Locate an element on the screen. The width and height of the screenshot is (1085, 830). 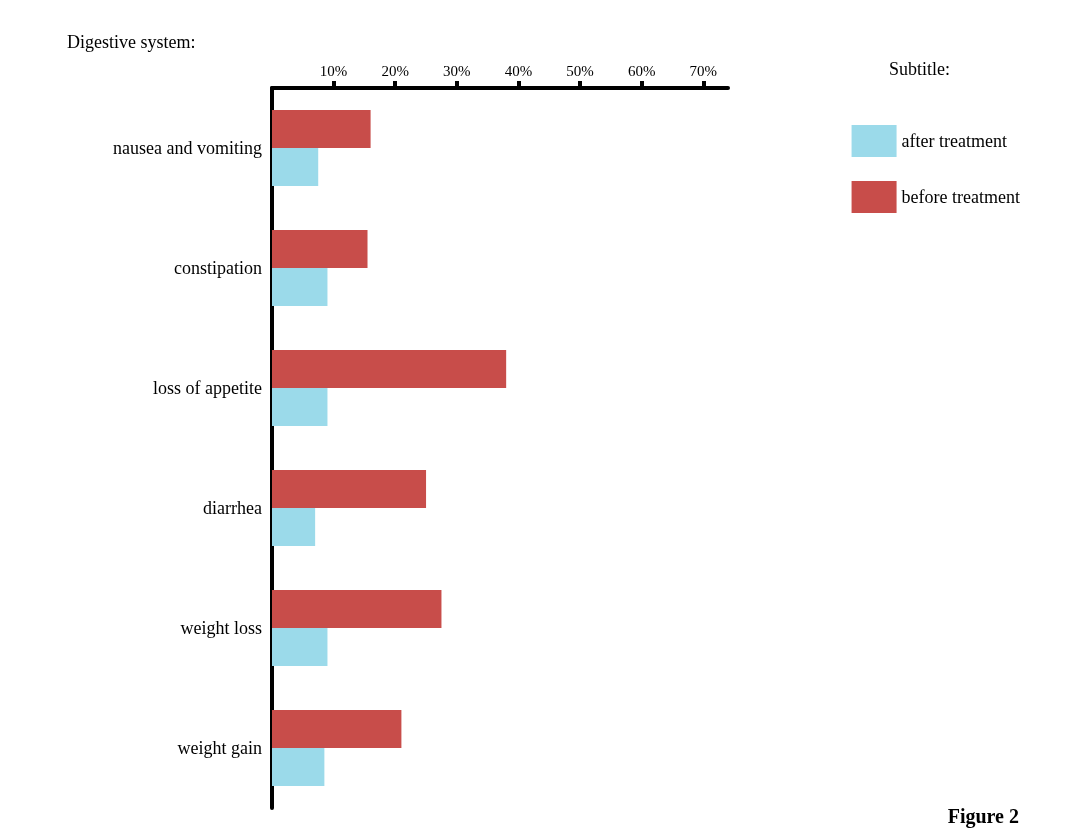
y-tick-label: constipation is located at coordinates (218, 268).